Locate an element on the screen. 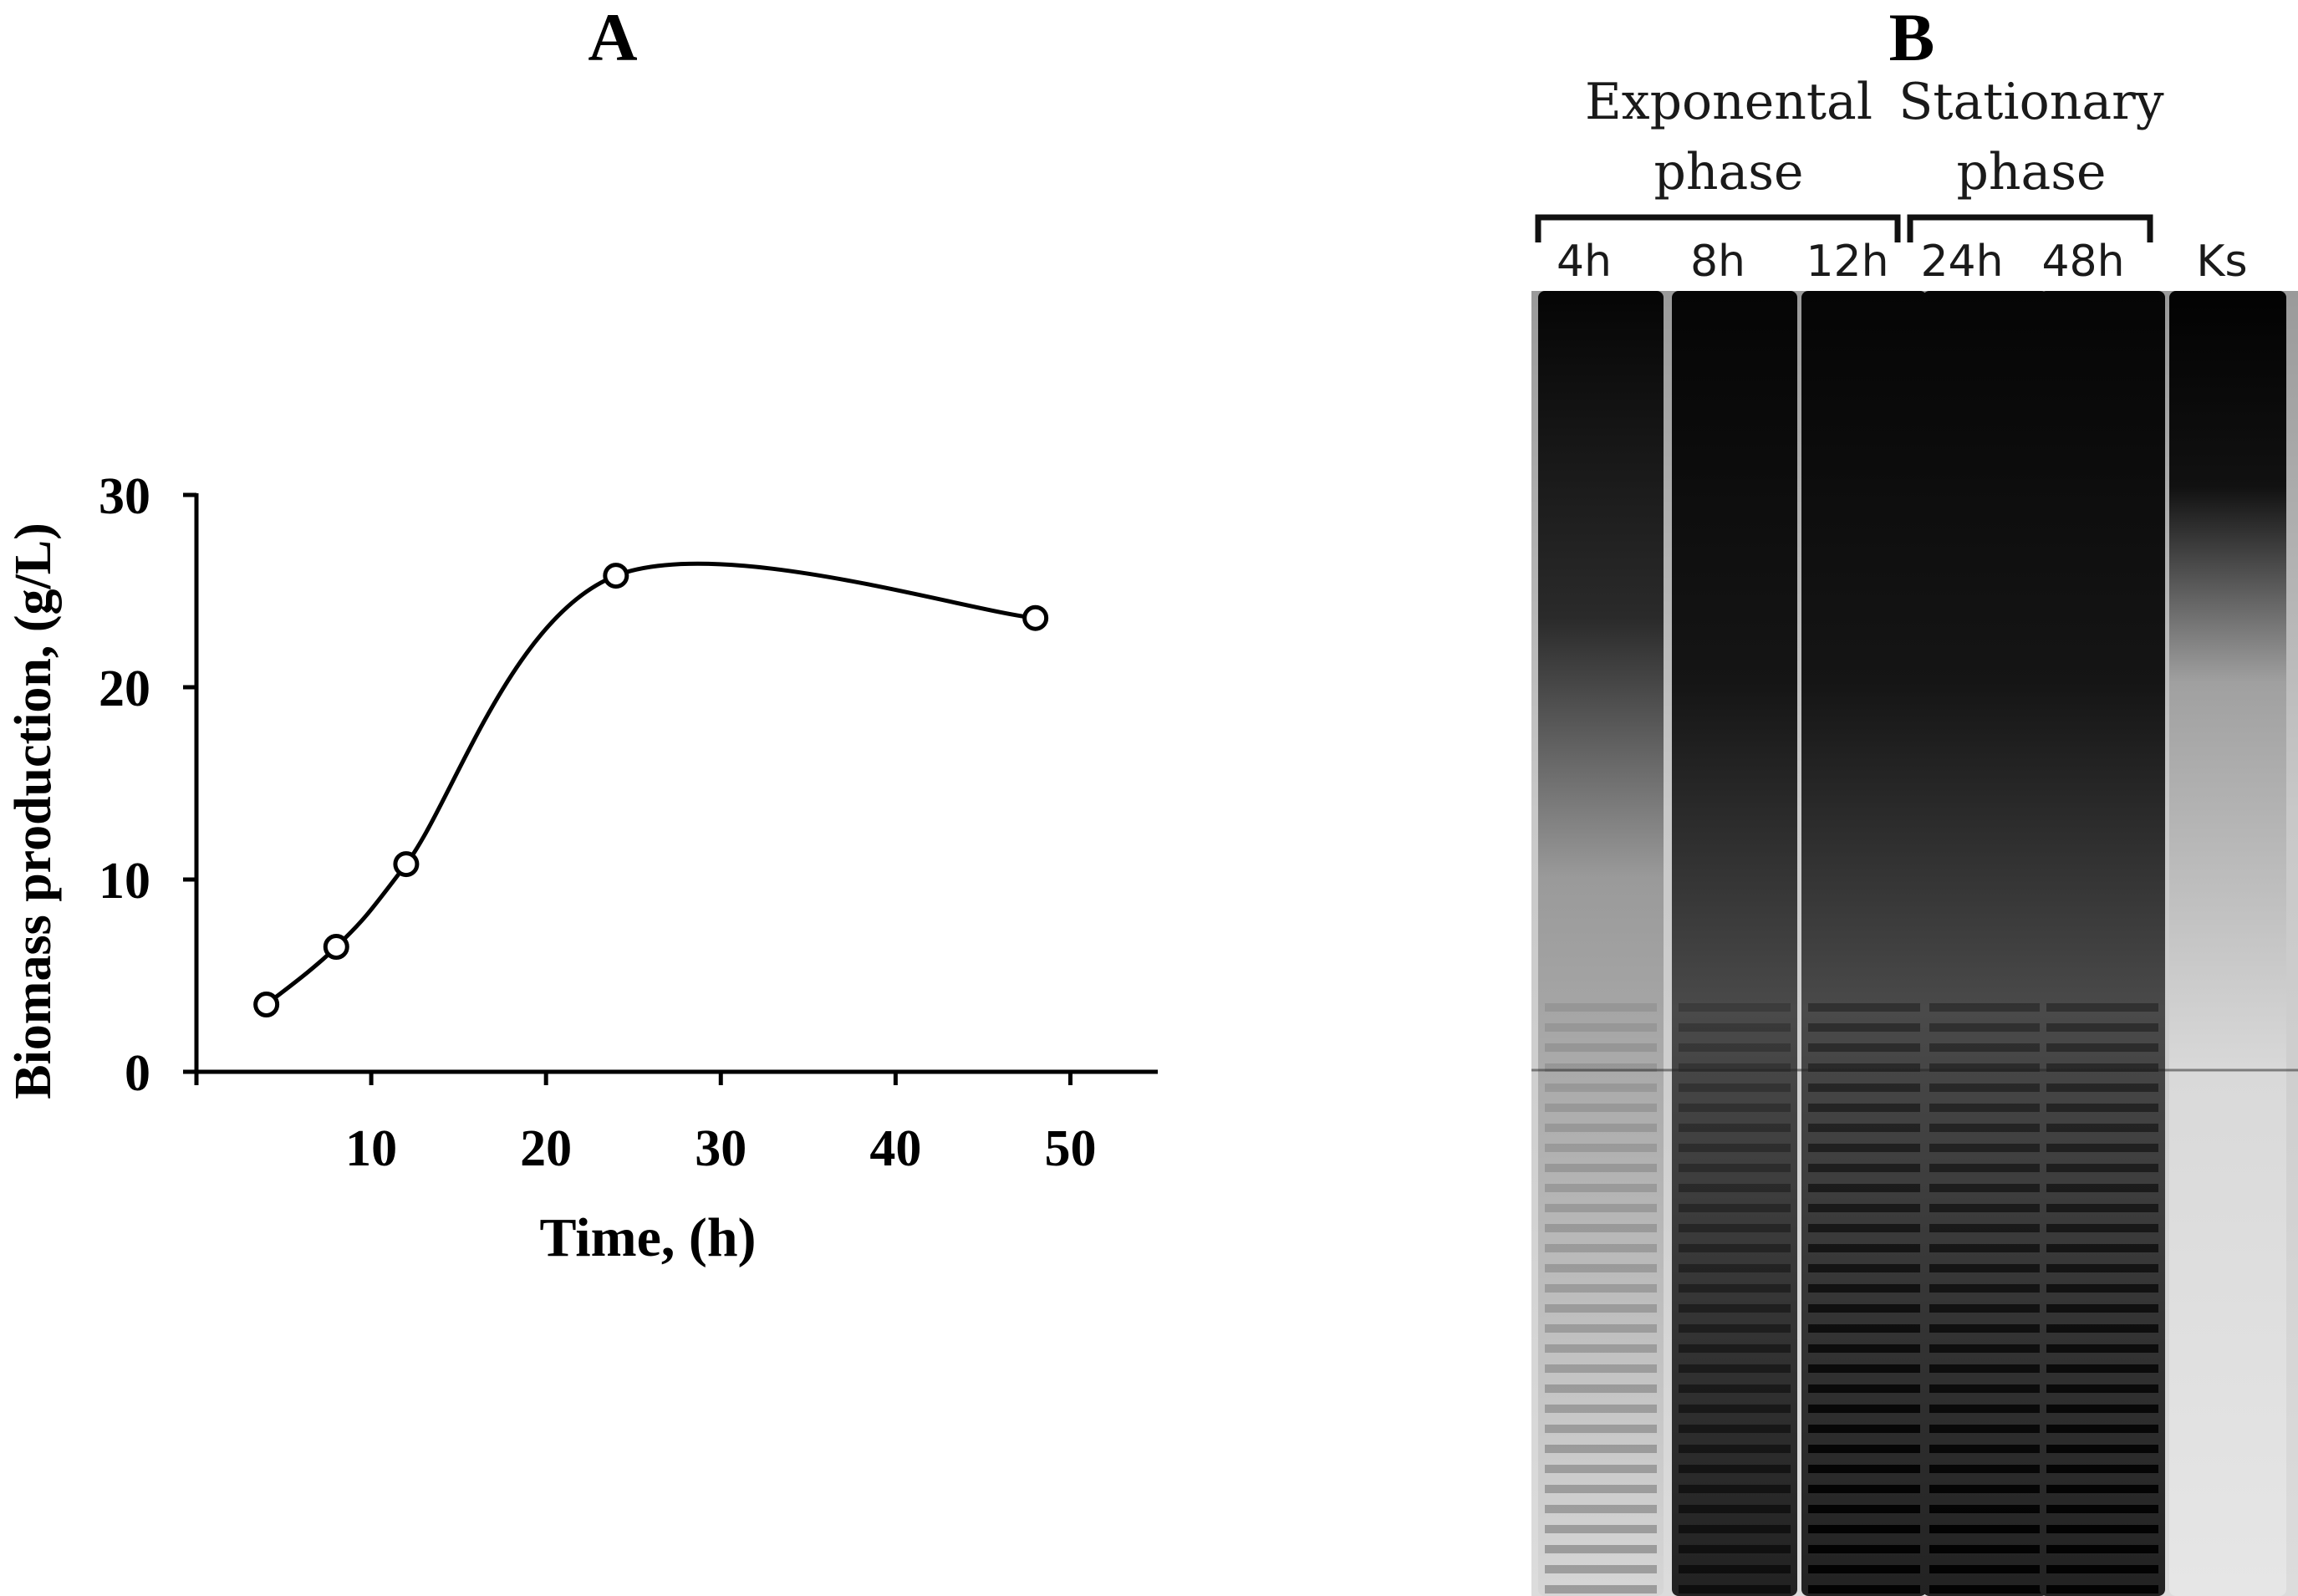 This screenshot has height=1596, width=2298. y-axis-label: Biomass production, (g/L) is located at coordinates (33, 811).